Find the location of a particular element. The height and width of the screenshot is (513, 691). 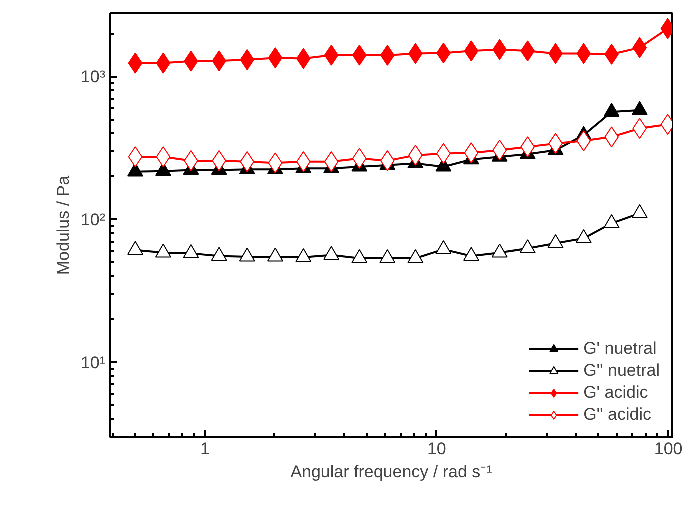

legend-label: G'' acidic is located at coordinates (618, 415).